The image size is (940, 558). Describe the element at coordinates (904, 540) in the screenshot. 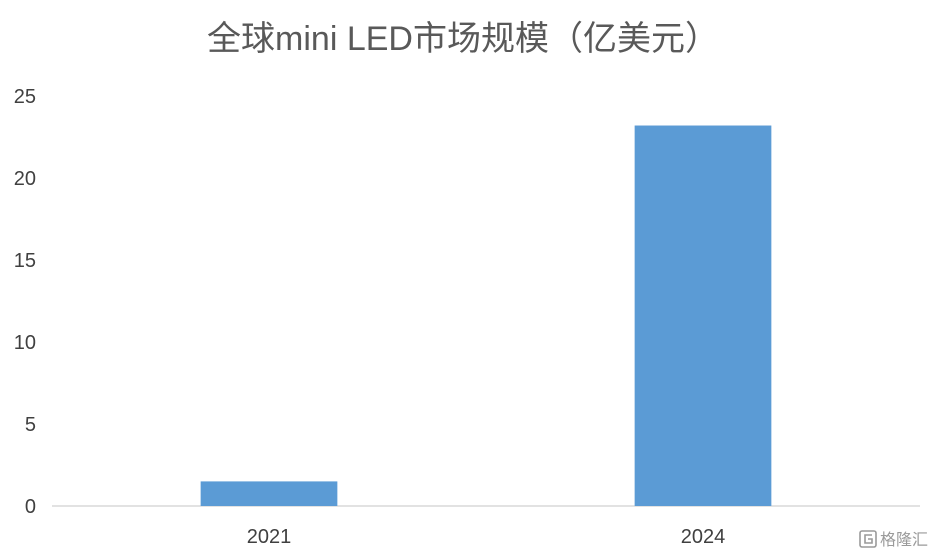

I see `watermark-text: 格隆汇` at that location.